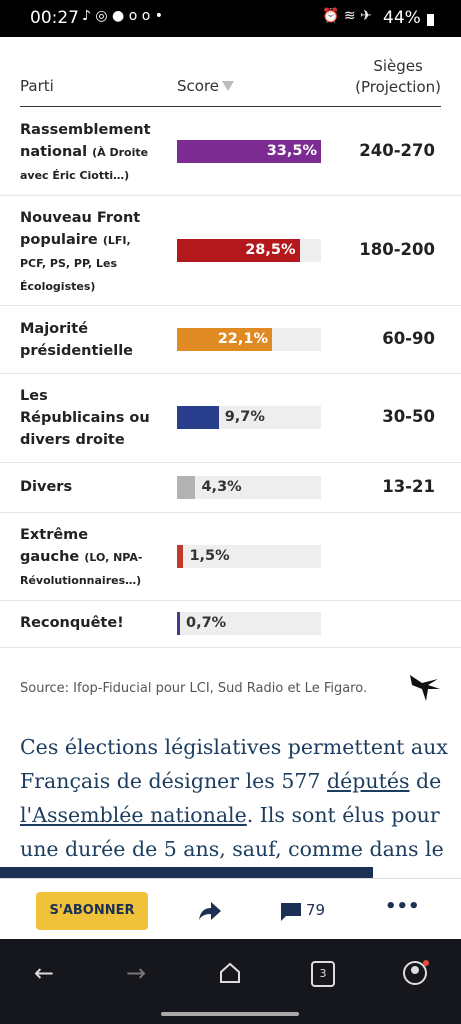  What do you see at coordinates (425, 781) in the screenshot?
I see `text: de` at bounding box center [425, 781].